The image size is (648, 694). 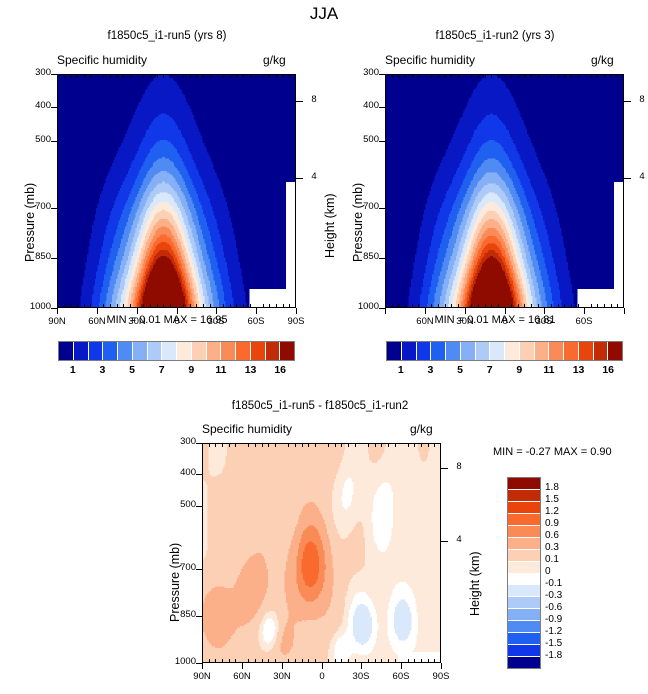 I want to click on panel-diff-plot-area, so click(x=321, y=553).